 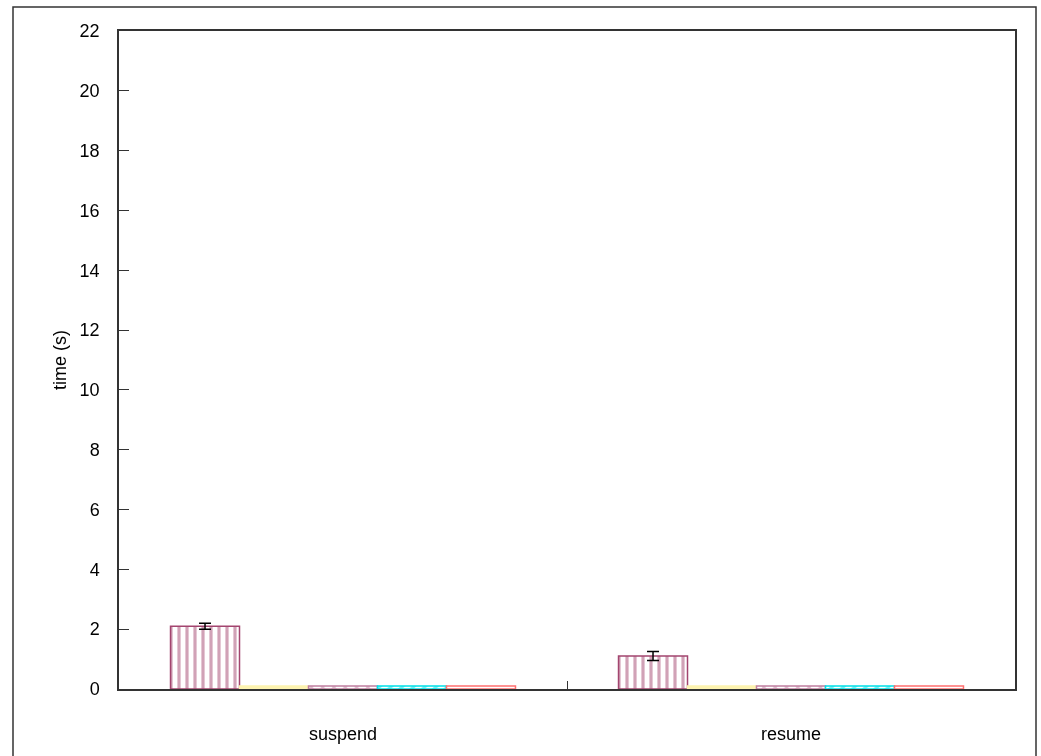 What do you see at coordinates (343, 734) in the screenshot?
I see `x-tick-label: suspend` at bounding box center [343, 734].